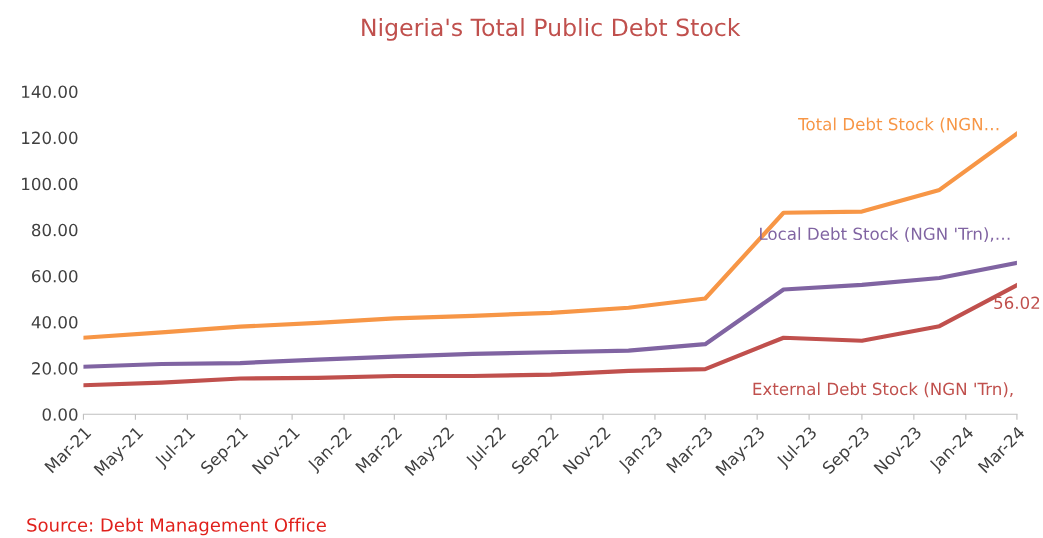  What do you see at coordinates (54, 322) in the screenshot?
I see `y-tick-label: 40.00` at bounding box center [54, 322].